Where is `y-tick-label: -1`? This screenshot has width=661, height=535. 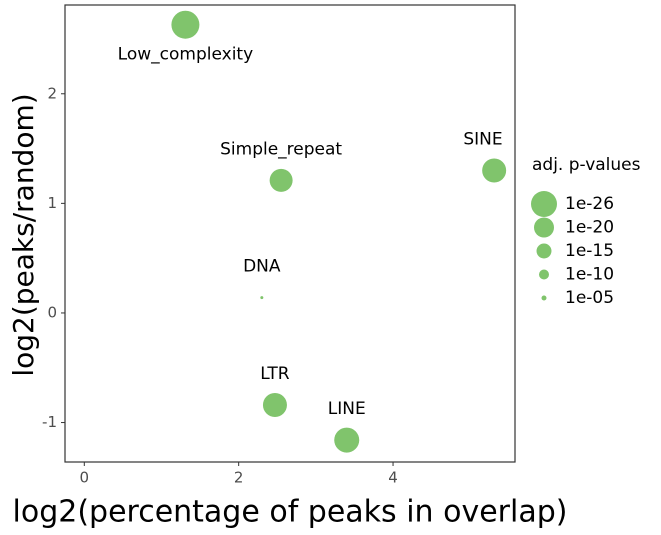
y-tick-label: -1 is located at coordinates (49, 422).